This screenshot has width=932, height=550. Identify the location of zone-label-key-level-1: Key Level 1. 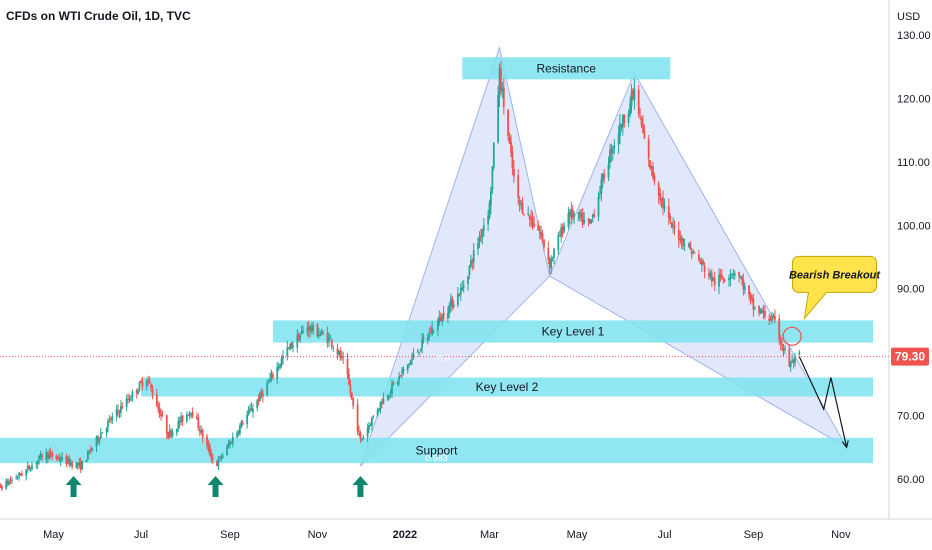
(573, 332).